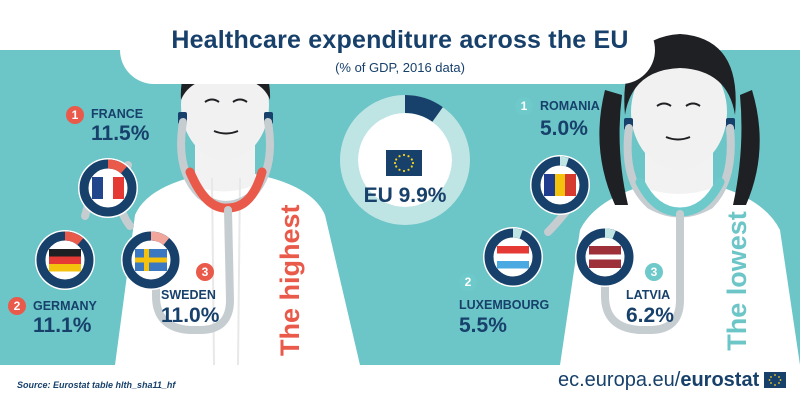  I want to click on country-value-france: 11.5%, so click(120, 133).